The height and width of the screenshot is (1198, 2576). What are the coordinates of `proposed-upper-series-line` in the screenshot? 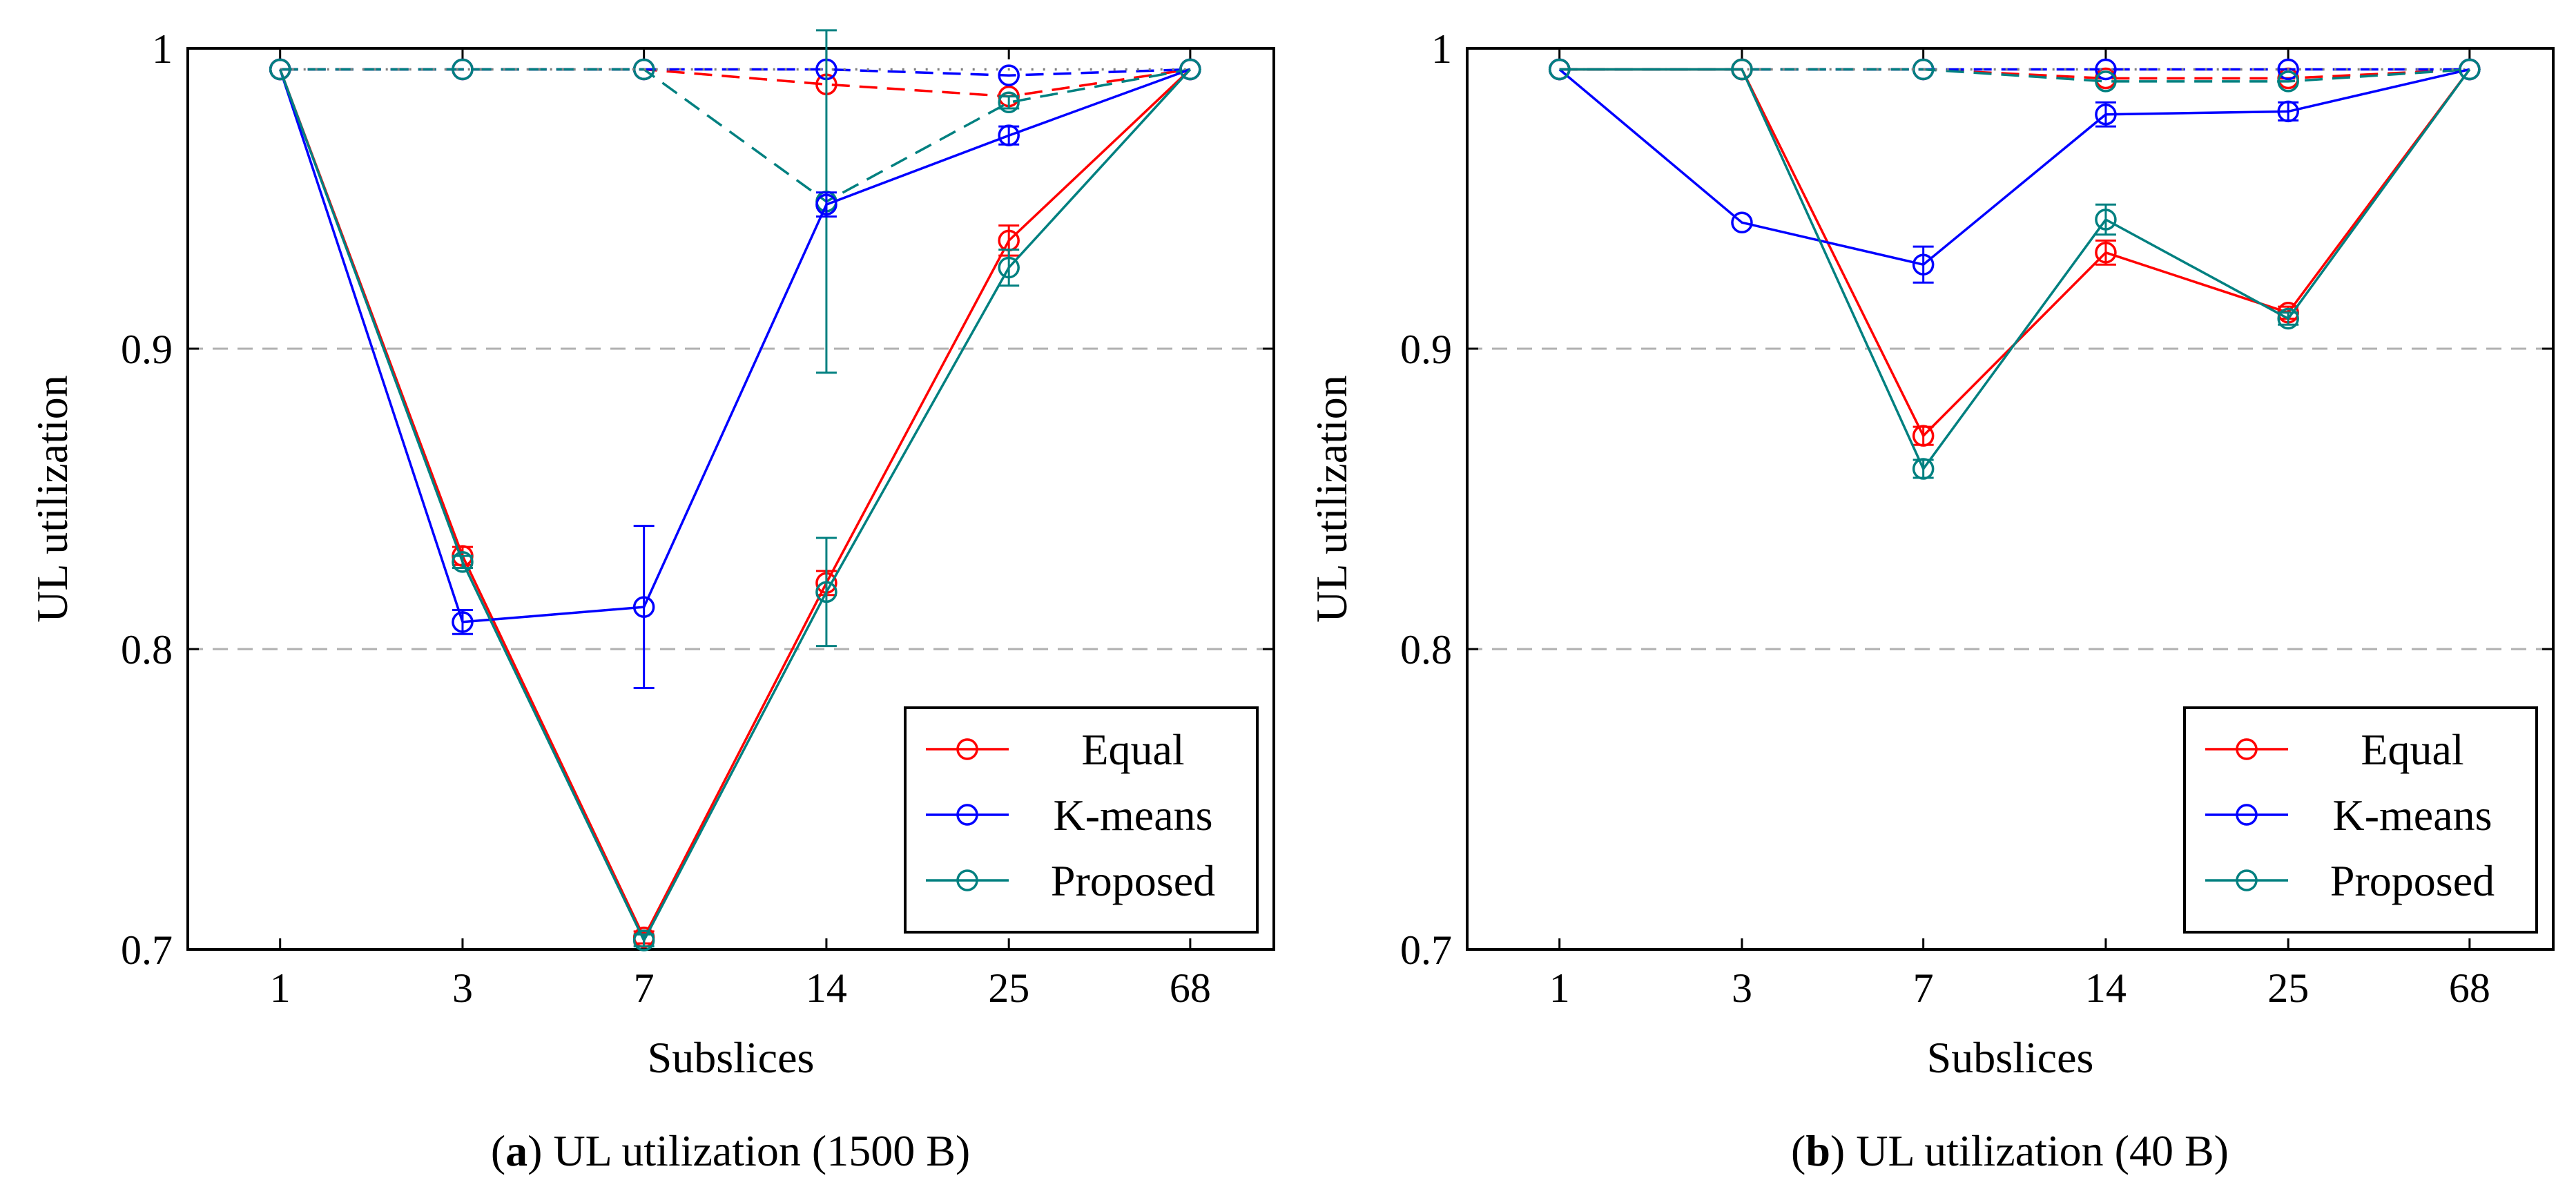 It's located at (735, 135).